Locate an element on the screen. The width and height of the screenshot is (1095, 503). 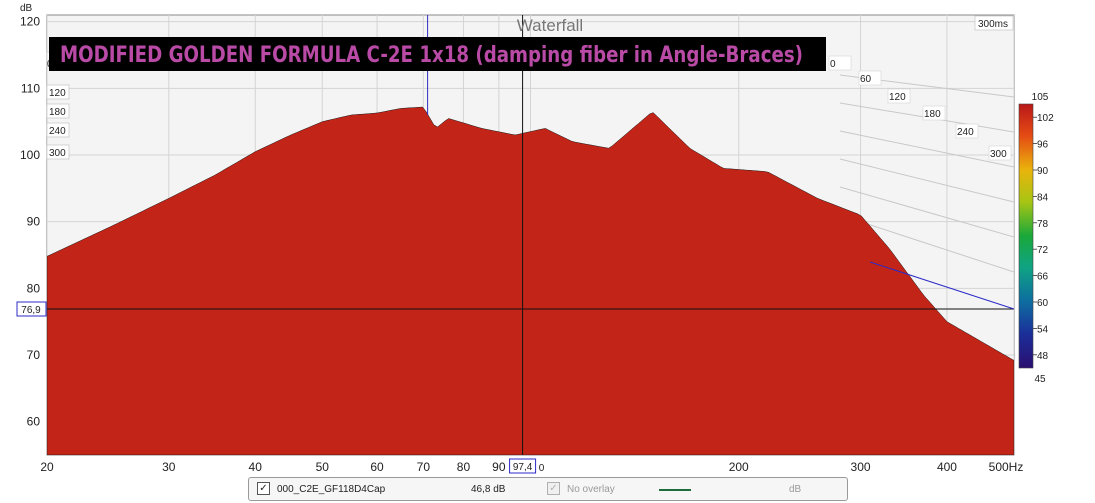
x-tick-label: 500Hz is located at coordinates (1006, 467).